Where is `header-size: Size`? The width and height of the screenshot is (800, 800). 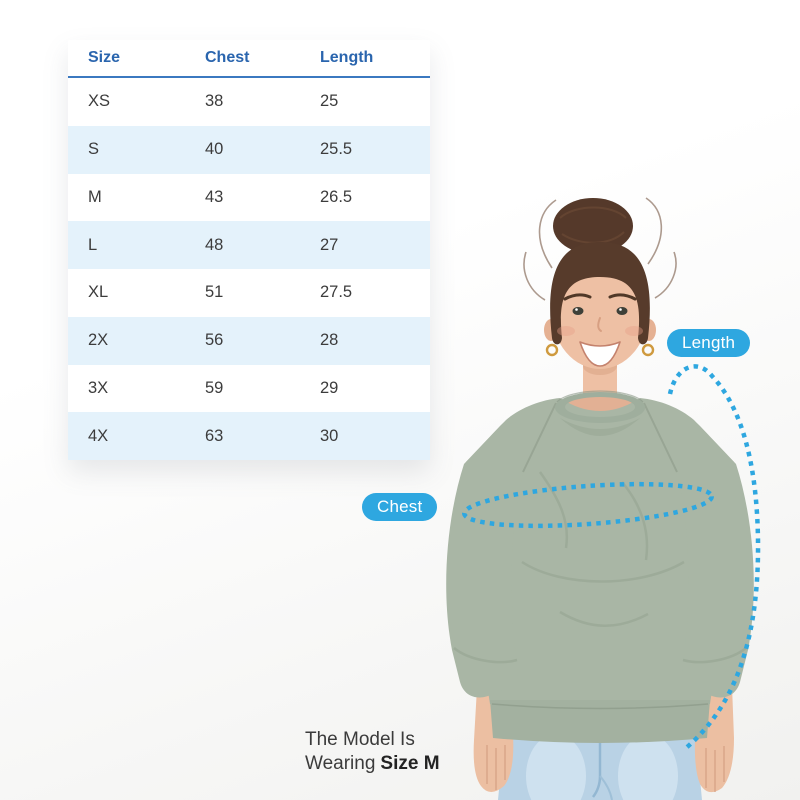 header-size: Size is located at coordinates (104, 57).